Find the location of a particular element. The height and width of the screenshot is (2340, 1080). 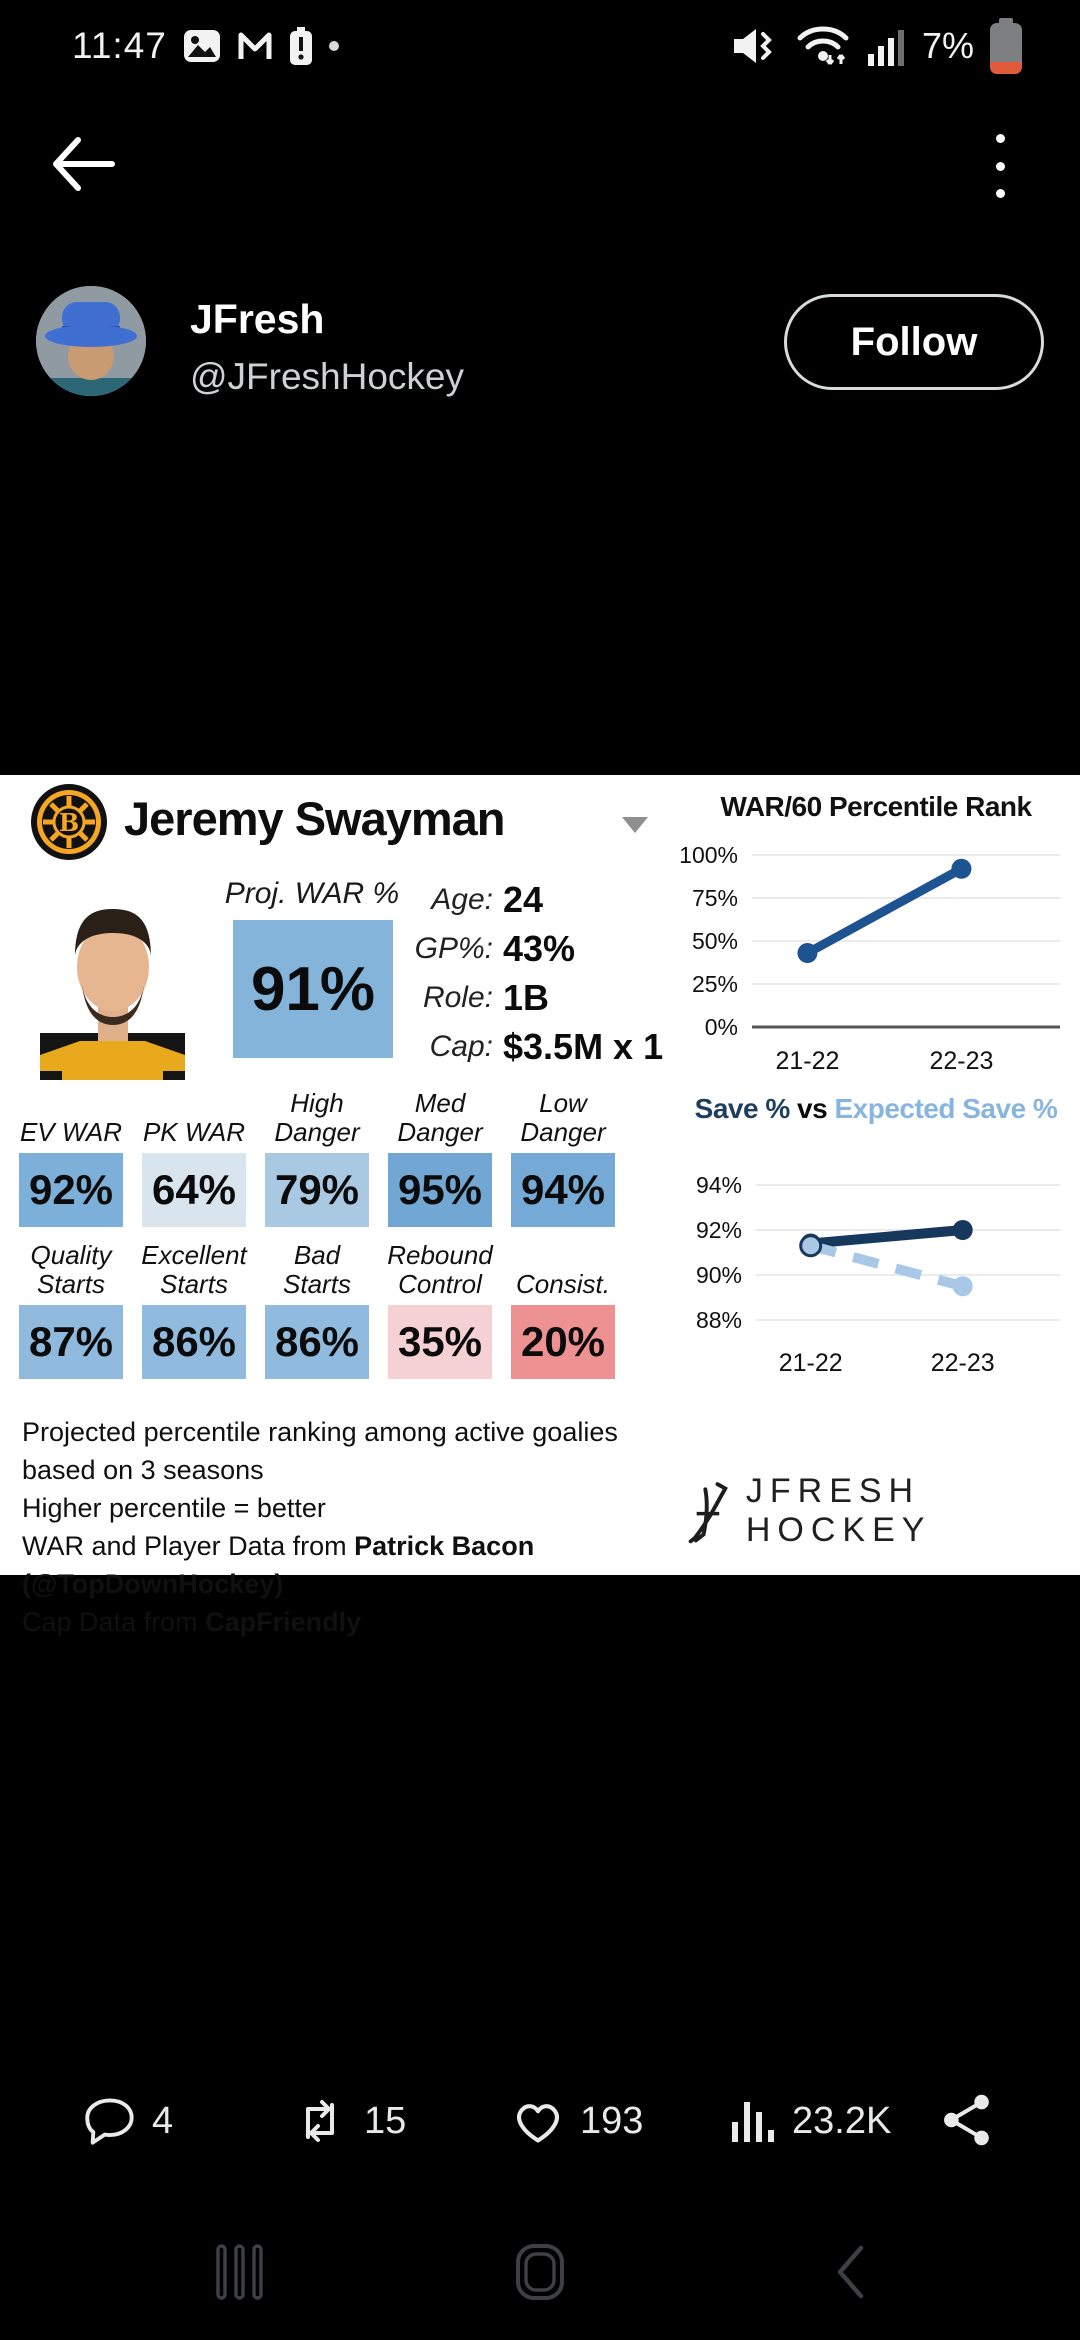

boston-bruins-logo: B is located at coordinates (69, 822).